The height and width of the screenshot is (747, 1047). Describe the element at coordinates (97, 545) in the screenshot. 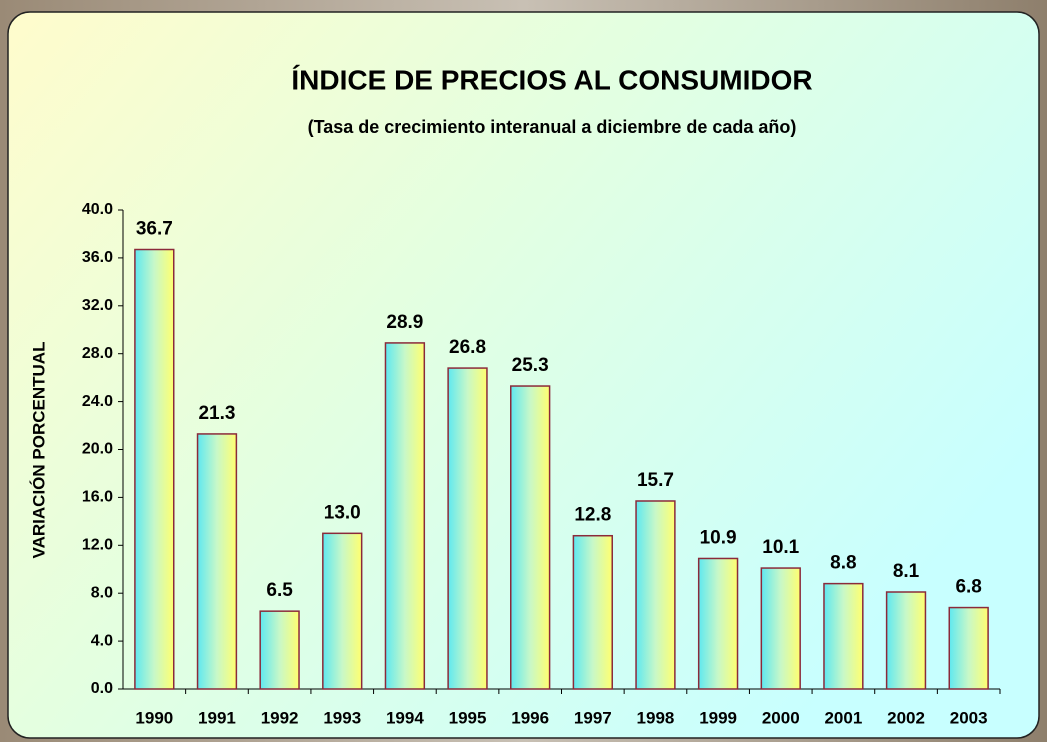

I see `y-tick-label: 12.0` at that location.